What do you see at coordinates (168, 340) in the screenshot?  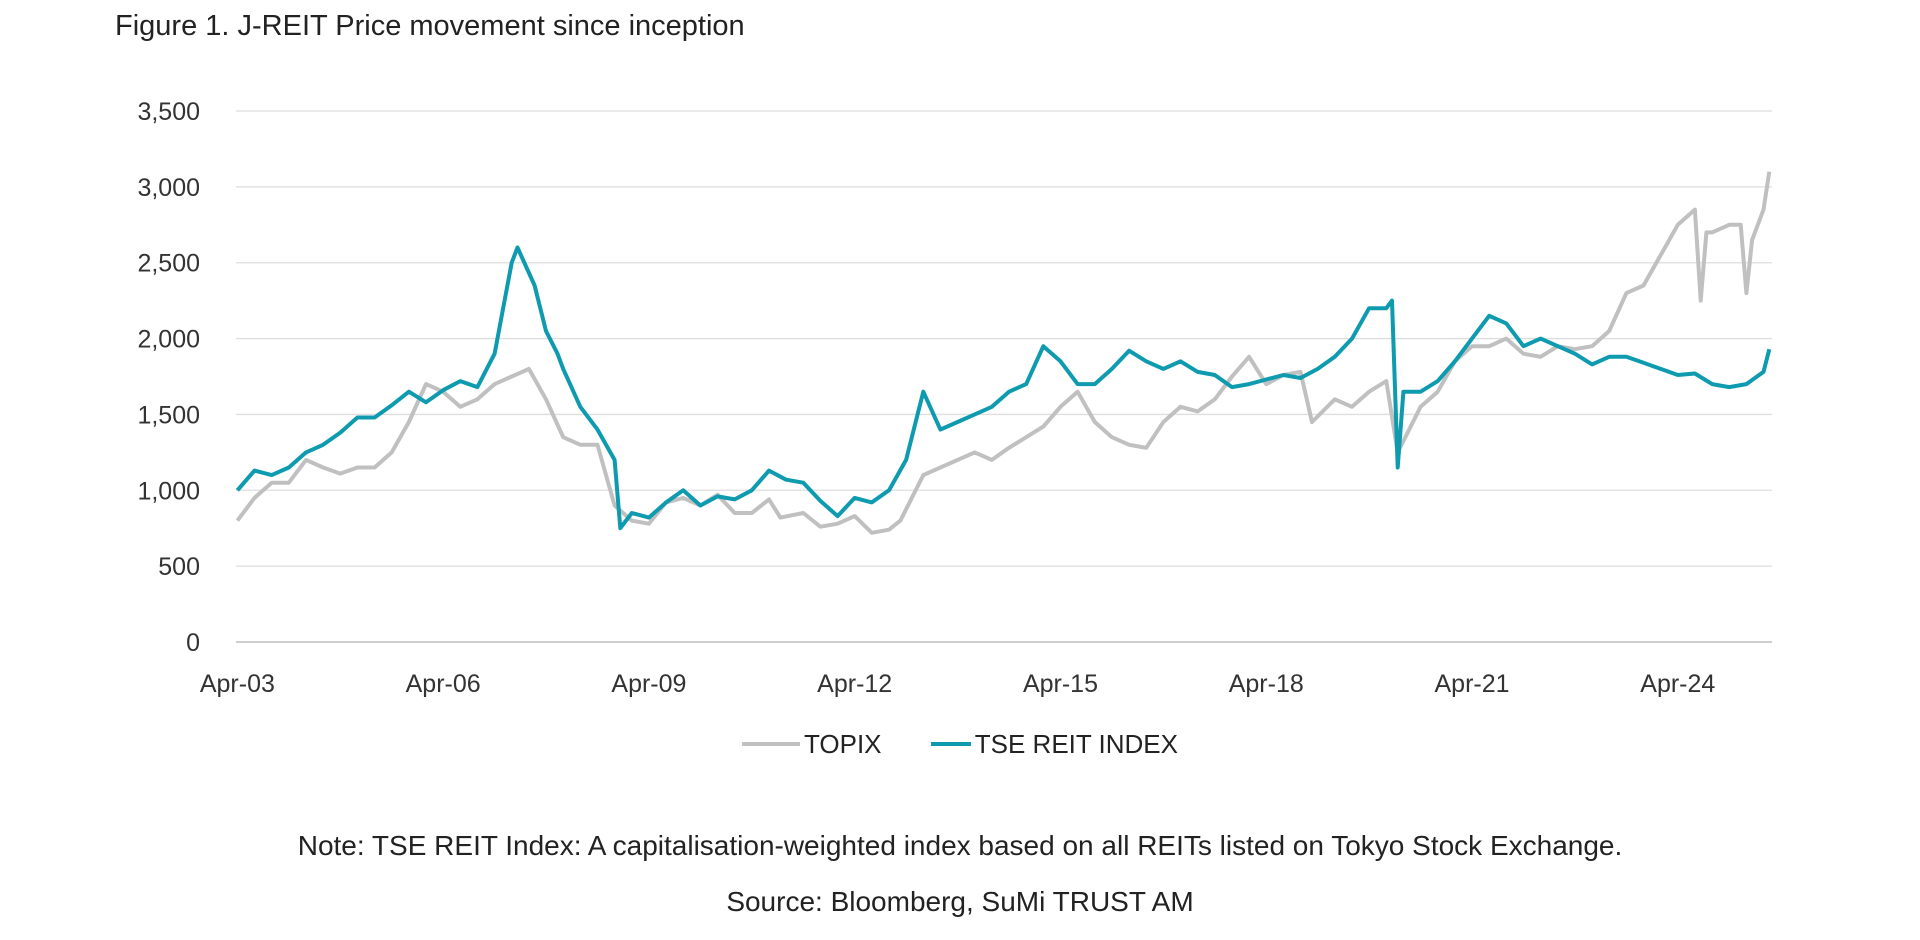 I see `y-tick-label: 2,000` at bounding box center [168, 340].